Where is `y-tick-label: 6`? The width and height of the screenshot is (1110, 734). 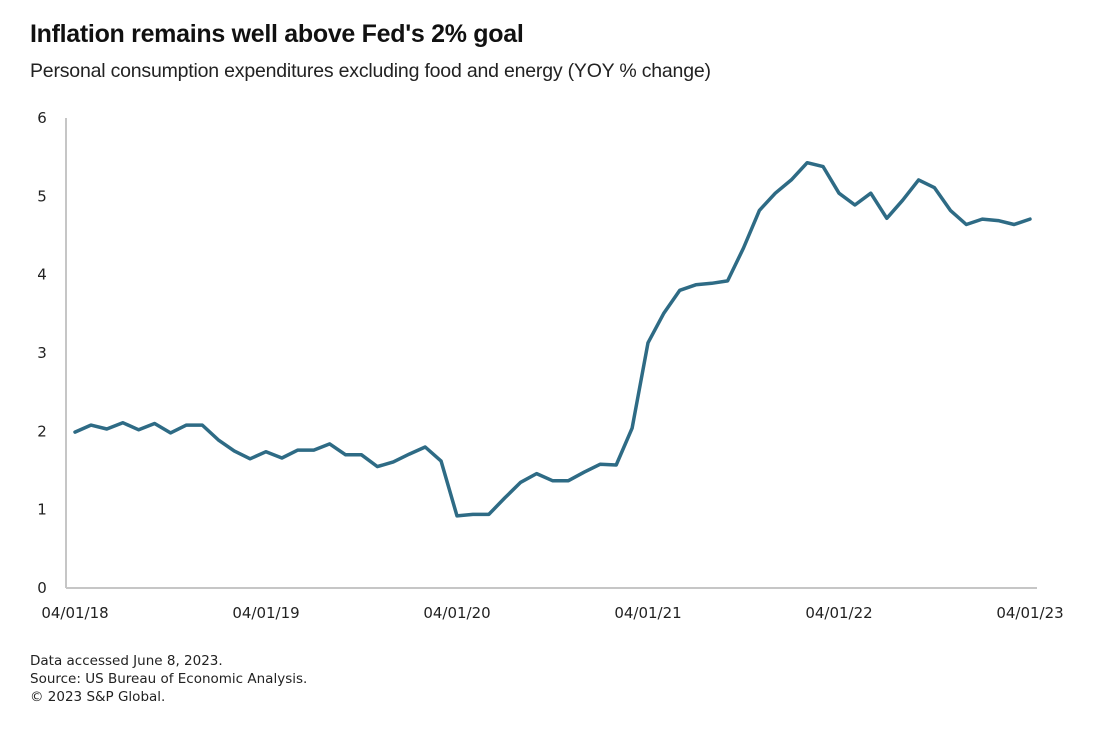 y-tick-label: 6 is located at coordinates (42, 118).